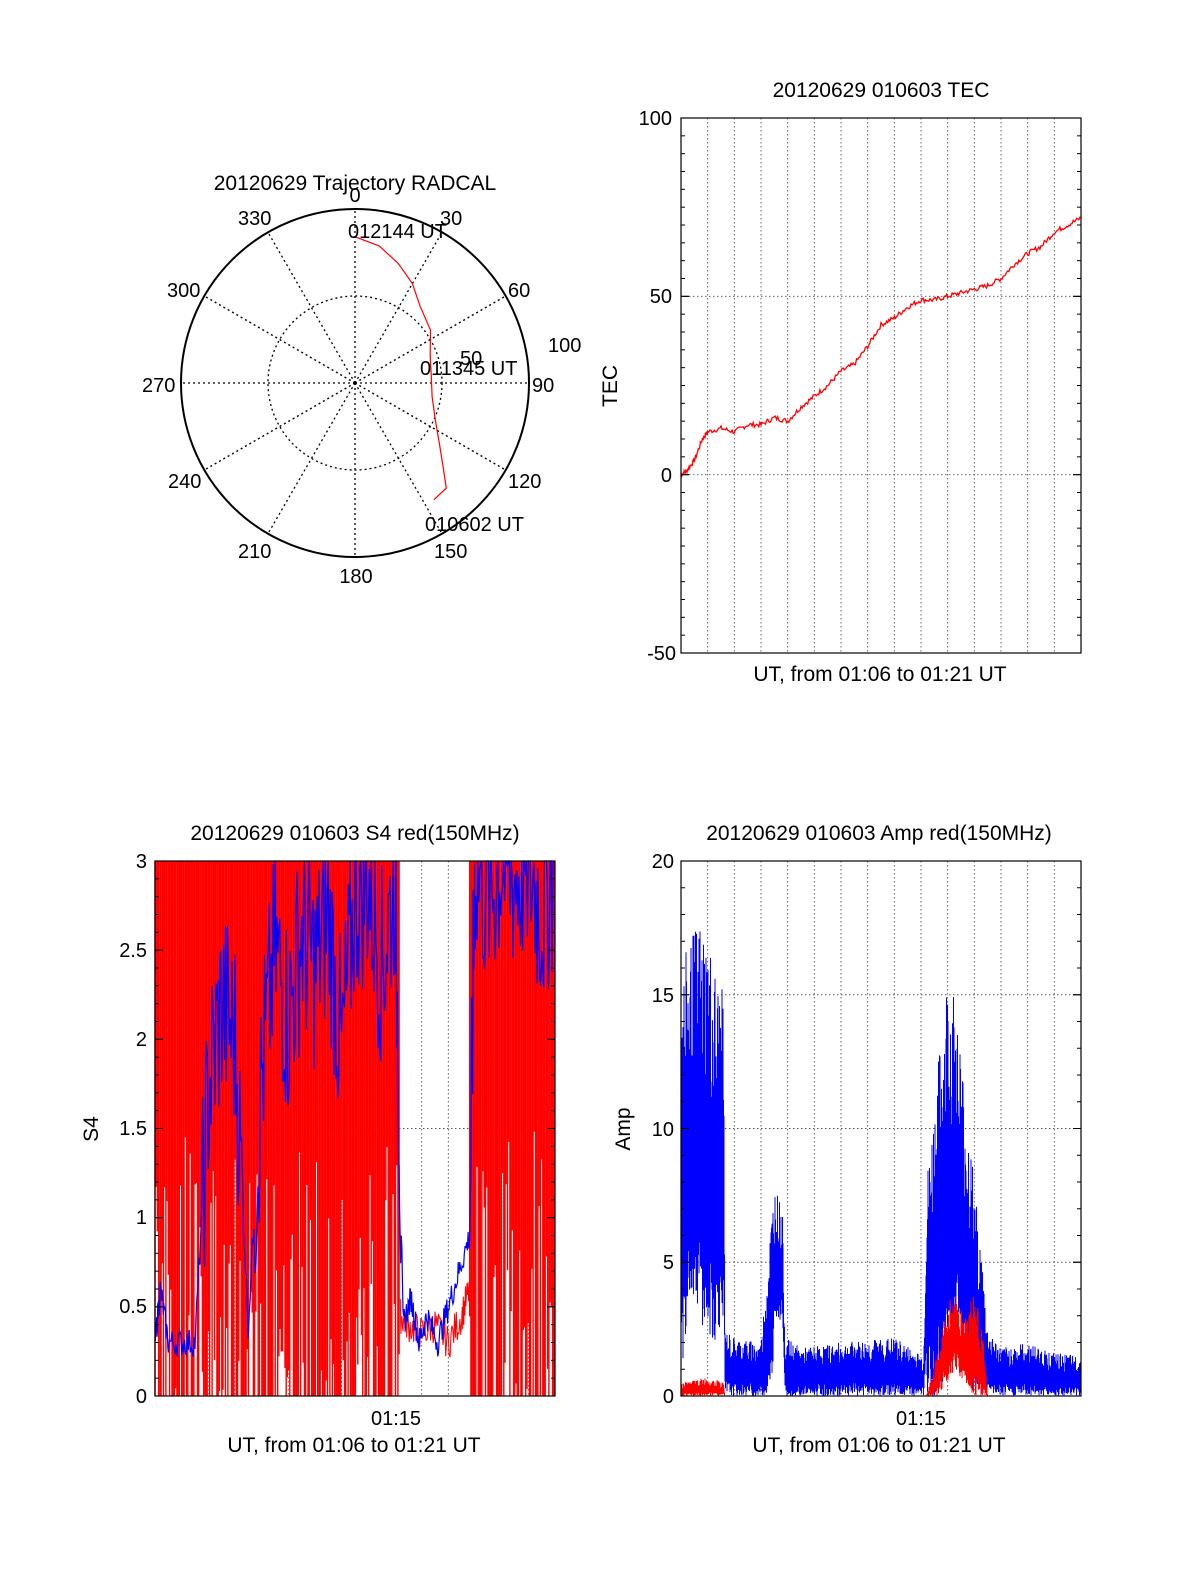  What do you see at coordinates (450, 552) in the screenshot?
I see `angle-label-150: 150` at bounding box center [450, 552].